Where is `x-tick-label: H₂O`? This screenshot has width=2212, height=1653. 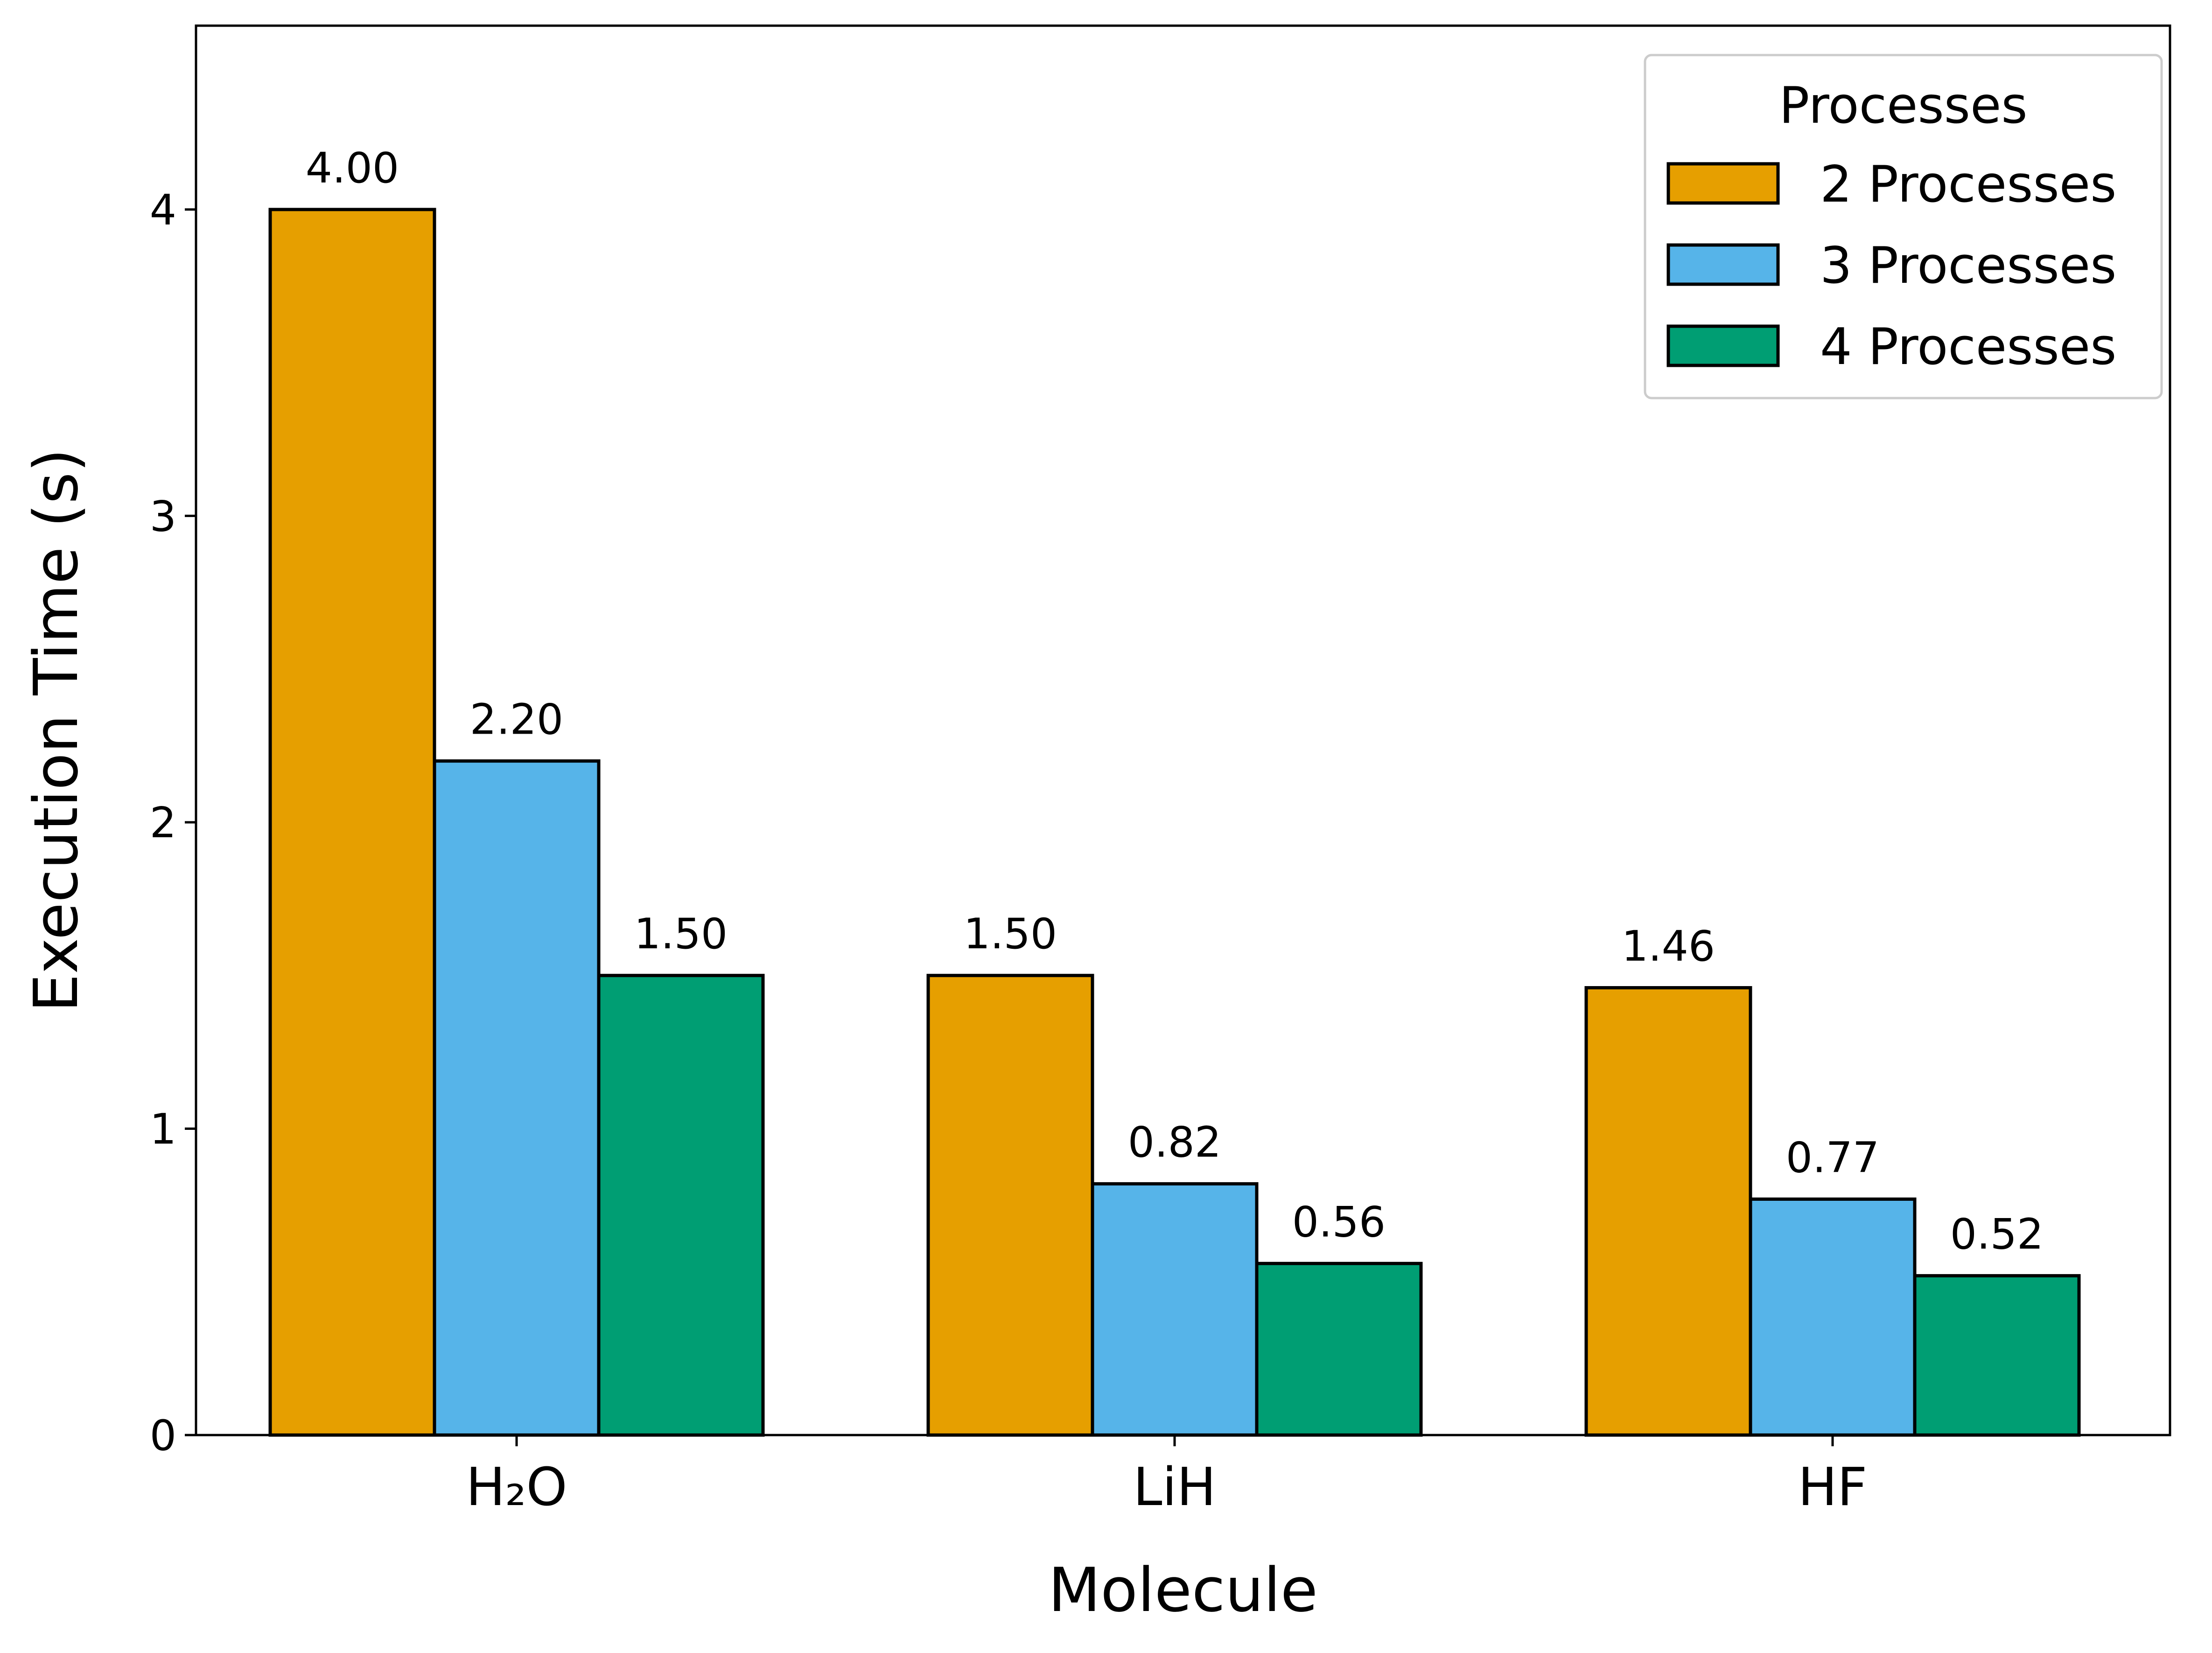
x-tick-label: H₂O is located at coordinates (516, 1487).